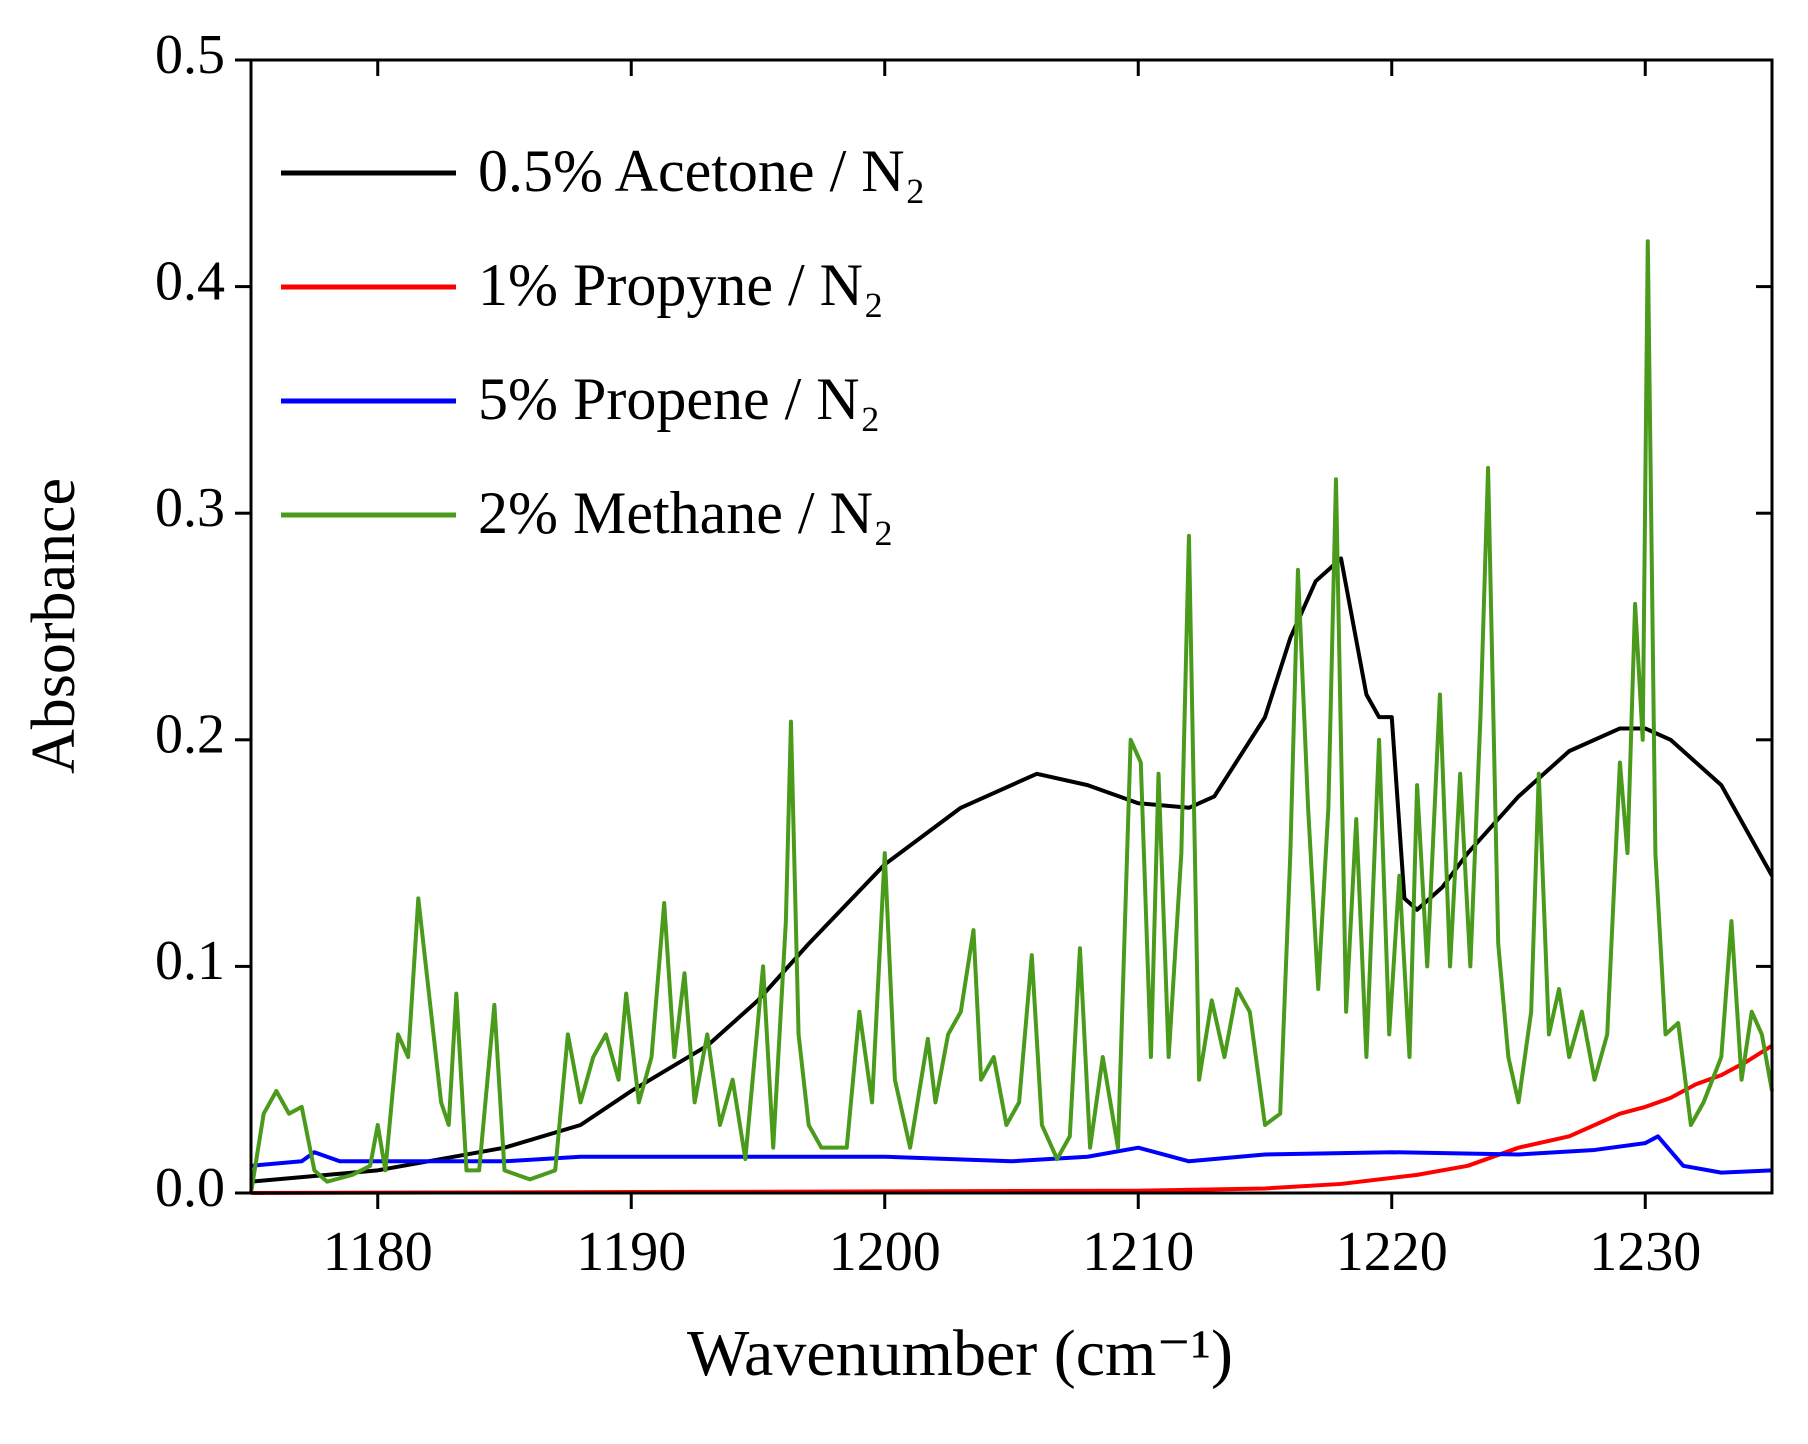 This screenshot has width=1808, height=1444. Describe the element at coordinates (190, 735) in the screenshot. I see `y-tick-label: 0.2` at that location.